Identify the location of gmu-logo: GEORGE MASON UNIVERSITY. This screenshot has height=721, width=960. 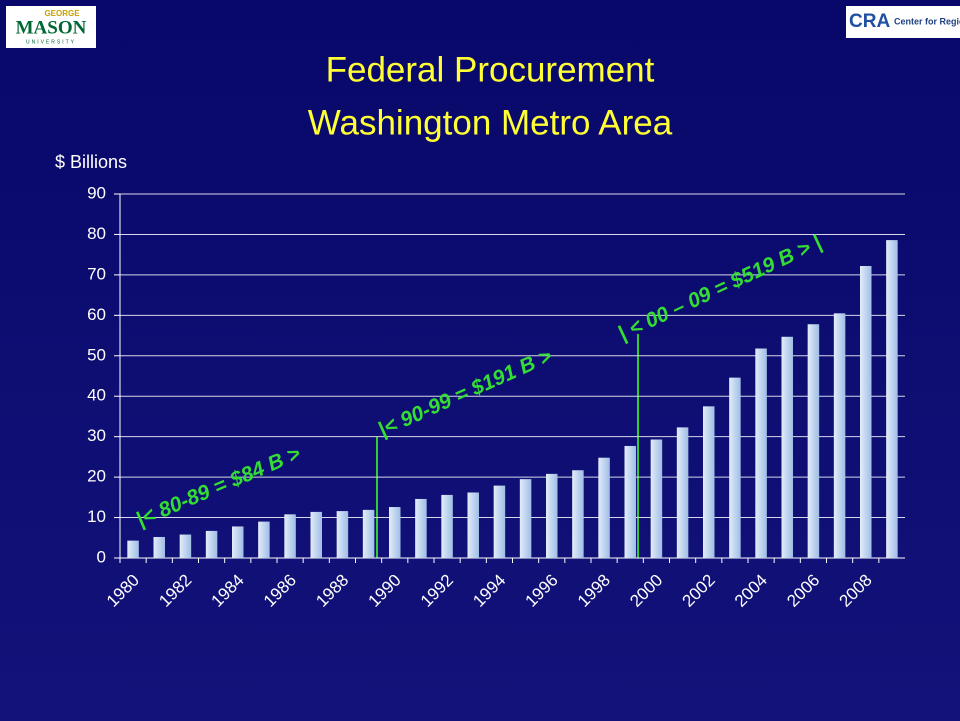
(51, 27).